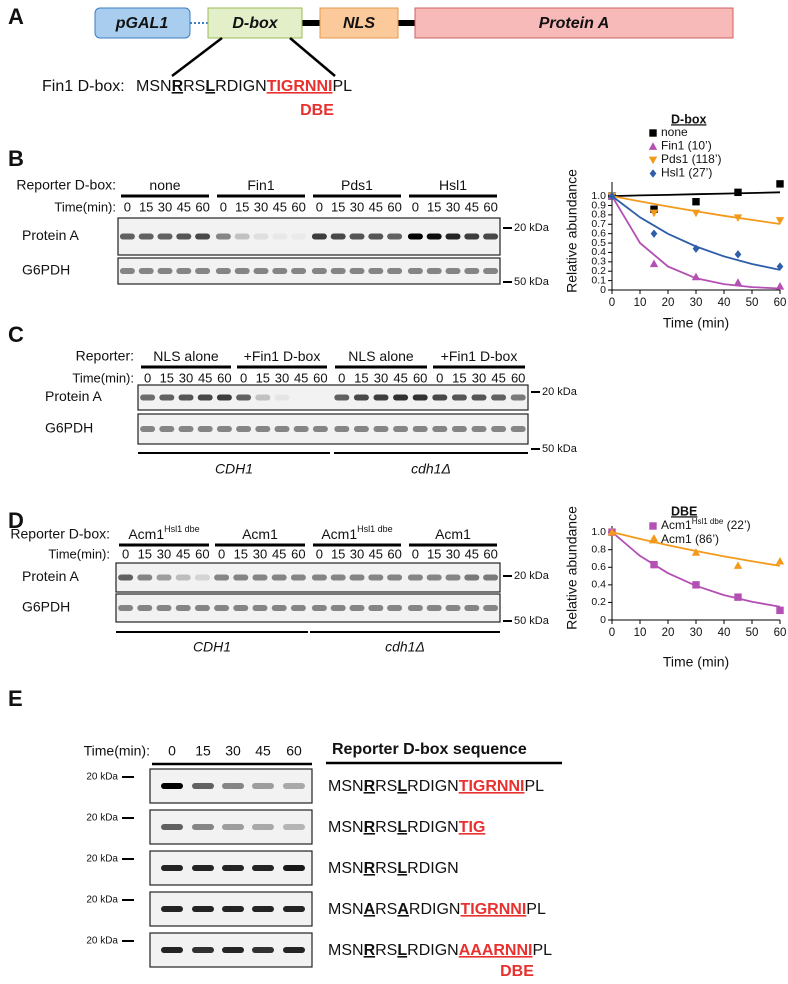 This screenshot has height=984, width=788. I want to click on size-marker: 50 kDa, so click(532, 621).